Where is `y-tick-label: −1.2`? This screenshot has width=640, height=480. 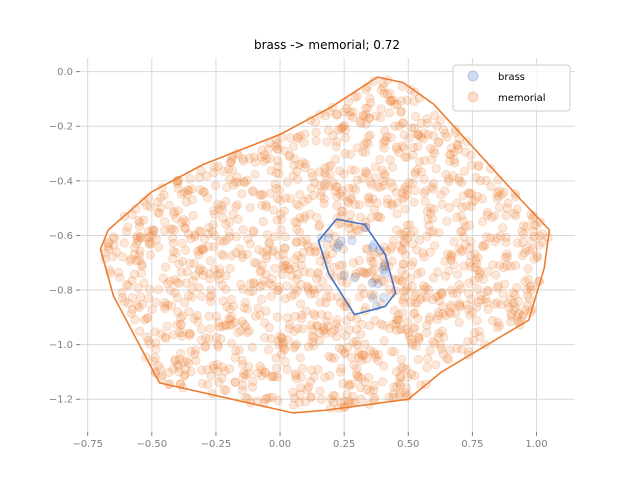 y-tick-label: −1.2 is located at coordinates (61, 400).